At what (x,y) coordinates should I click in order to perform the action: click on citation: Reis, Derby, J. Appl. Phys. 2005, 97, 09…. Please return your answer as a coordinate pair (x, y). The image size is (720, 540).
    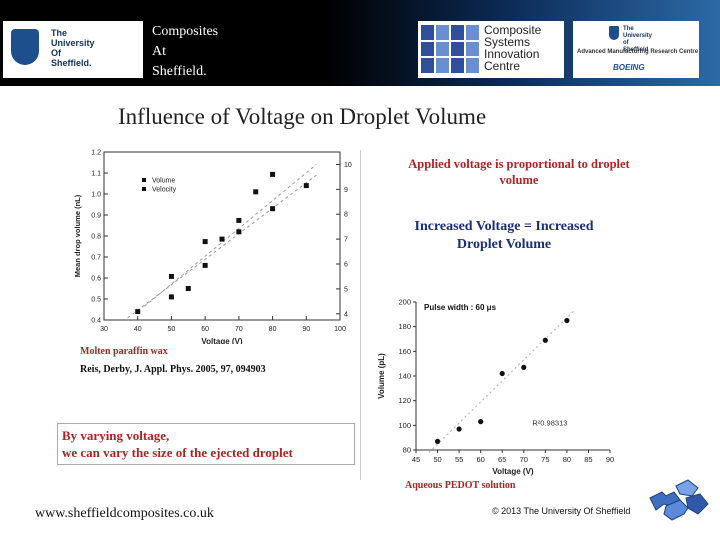
    Looking at the image, I should click on (173, 369).